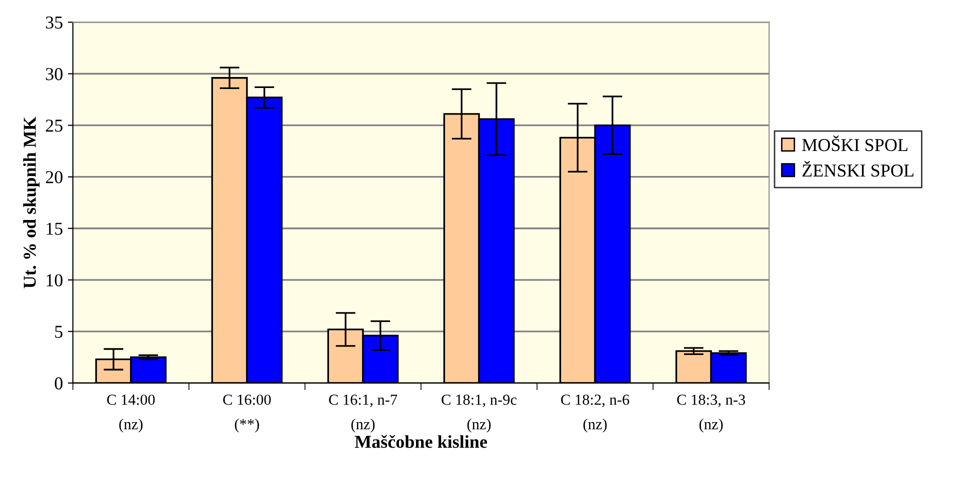  I want to click on x-tick-label: C 18:1, n-9c (nz), so click(479, 413).